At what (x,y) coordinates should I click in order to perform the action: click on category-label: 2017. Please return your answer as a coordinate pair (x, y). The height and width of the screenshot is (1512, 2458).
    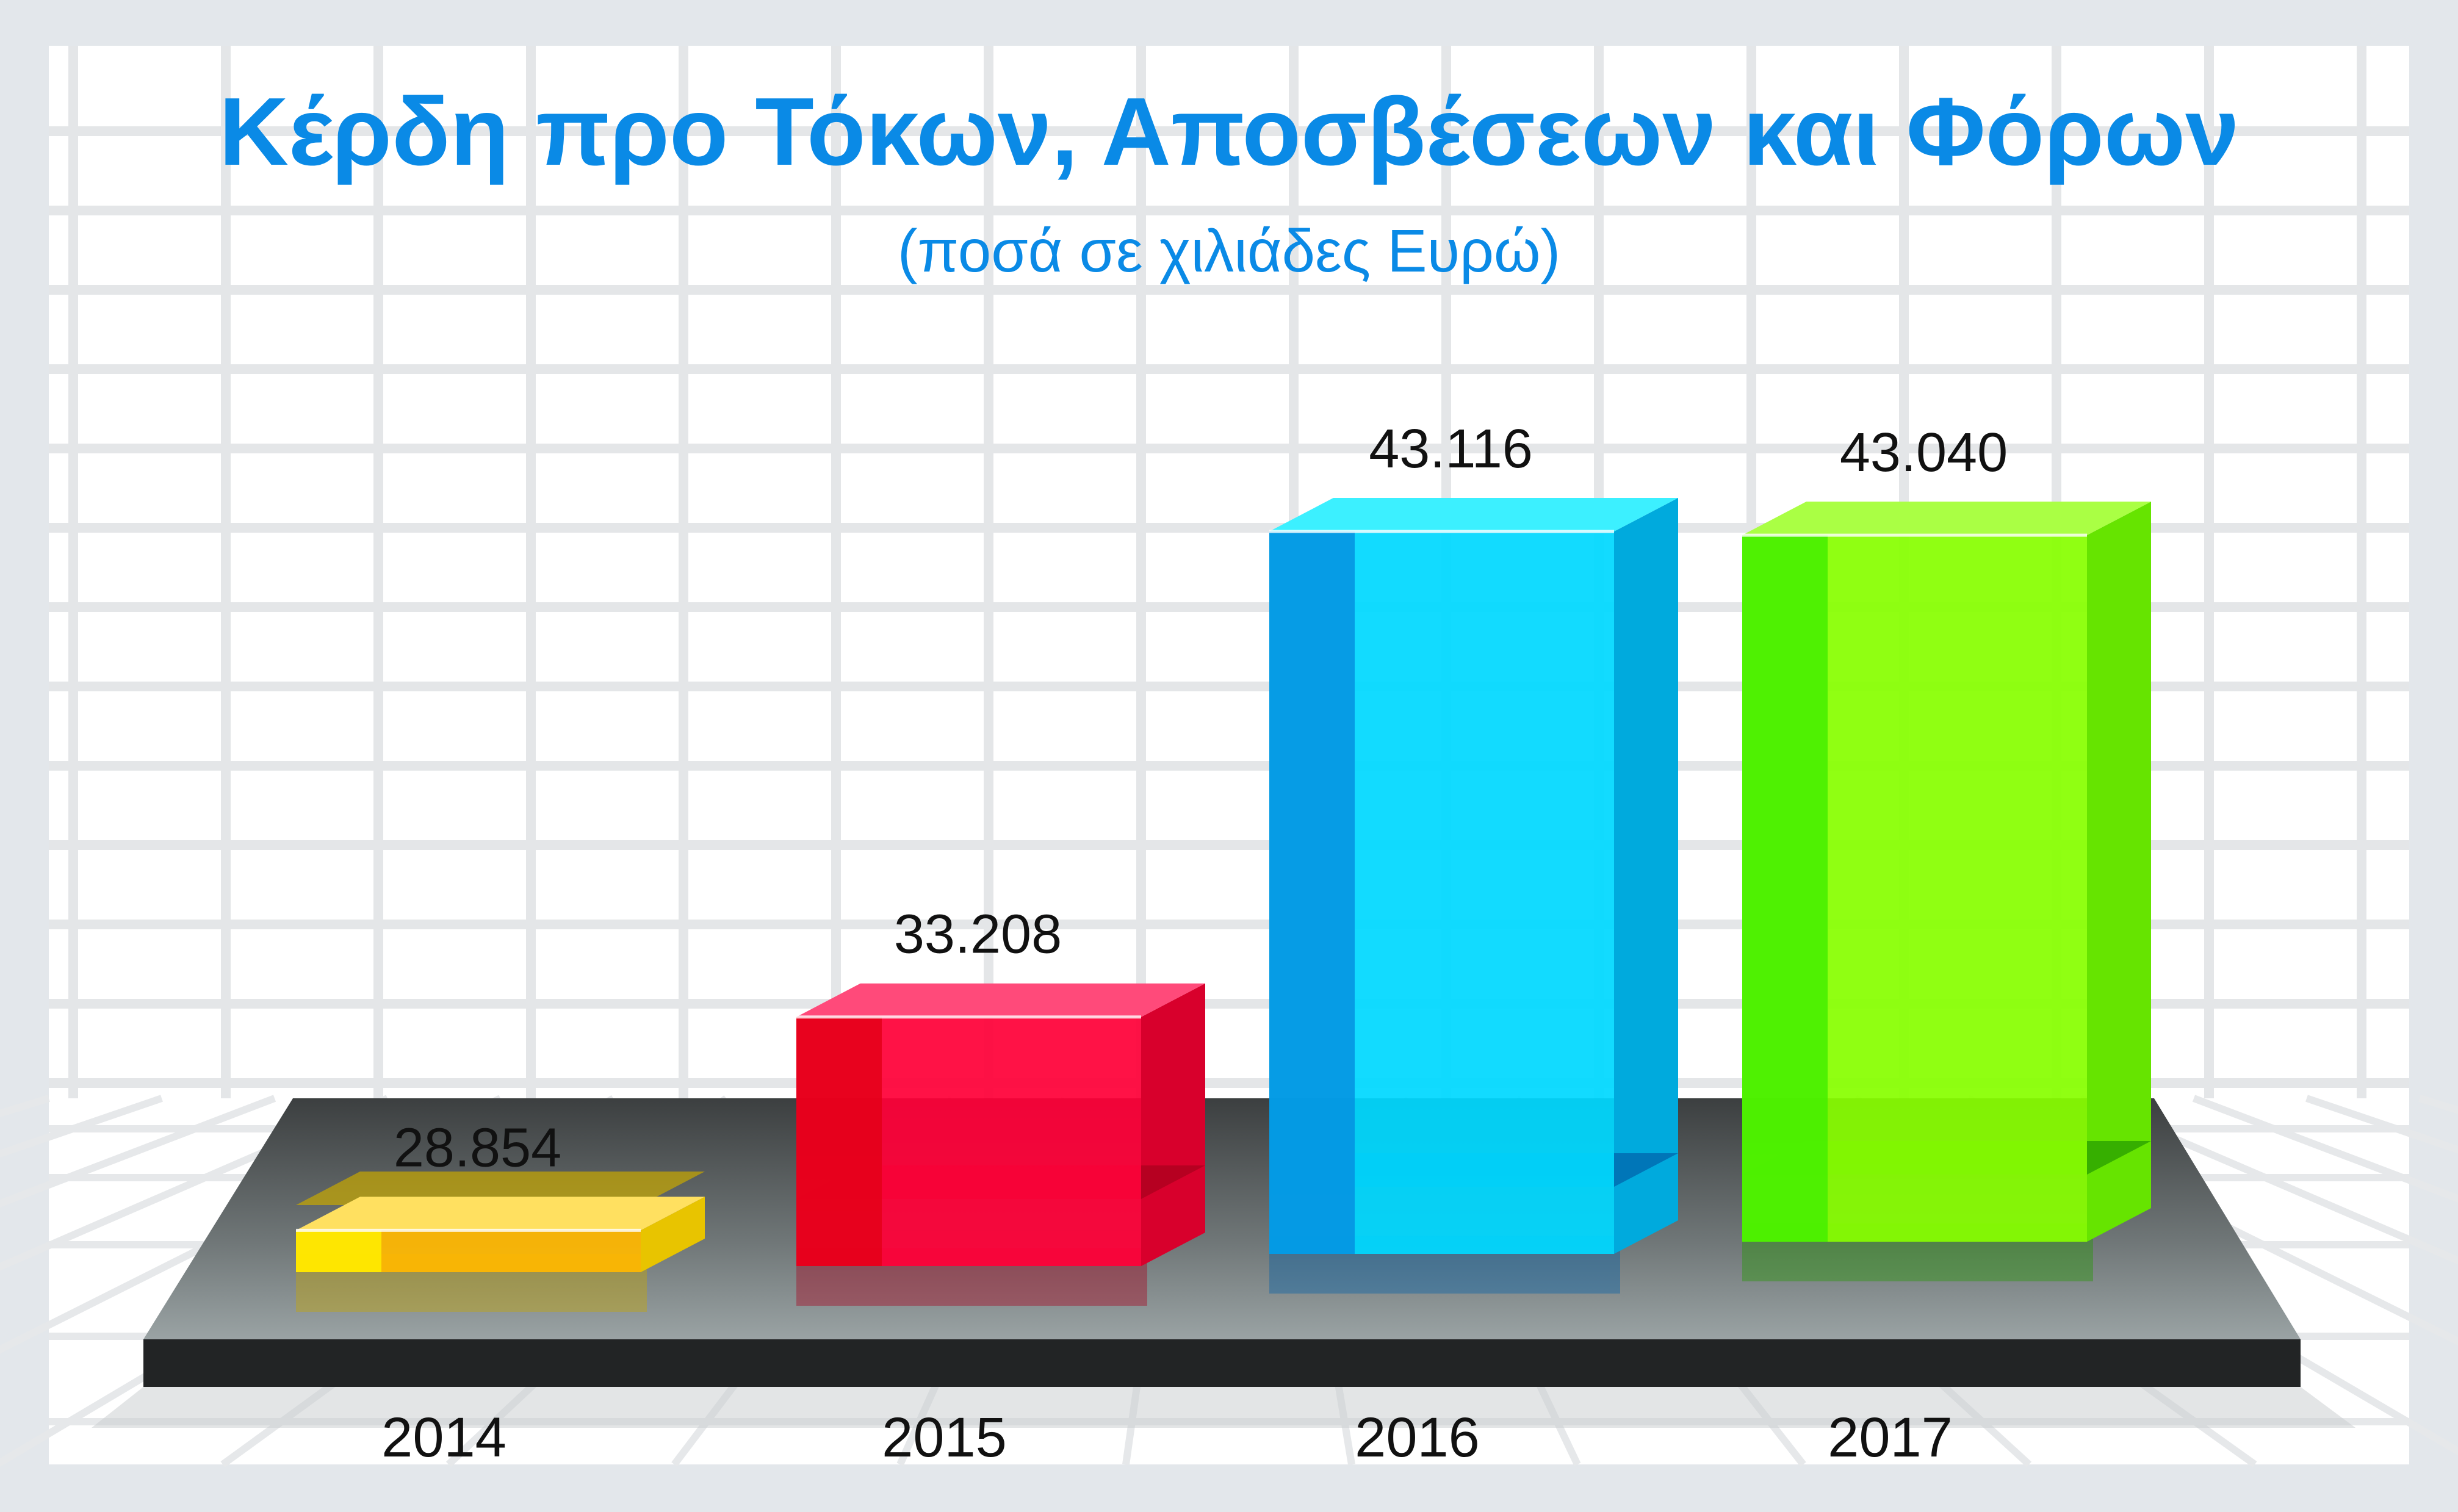
    Looking at the image, I should click on (1891, 1438).